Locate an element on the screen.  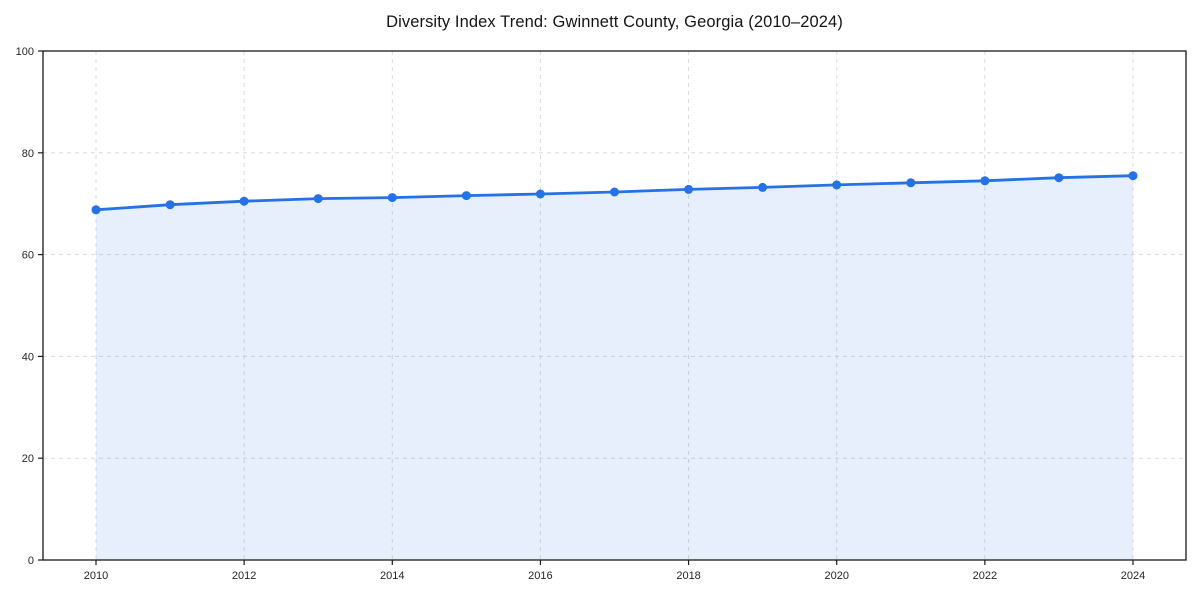
data-point-2017 is located at coordinates (614, 192).